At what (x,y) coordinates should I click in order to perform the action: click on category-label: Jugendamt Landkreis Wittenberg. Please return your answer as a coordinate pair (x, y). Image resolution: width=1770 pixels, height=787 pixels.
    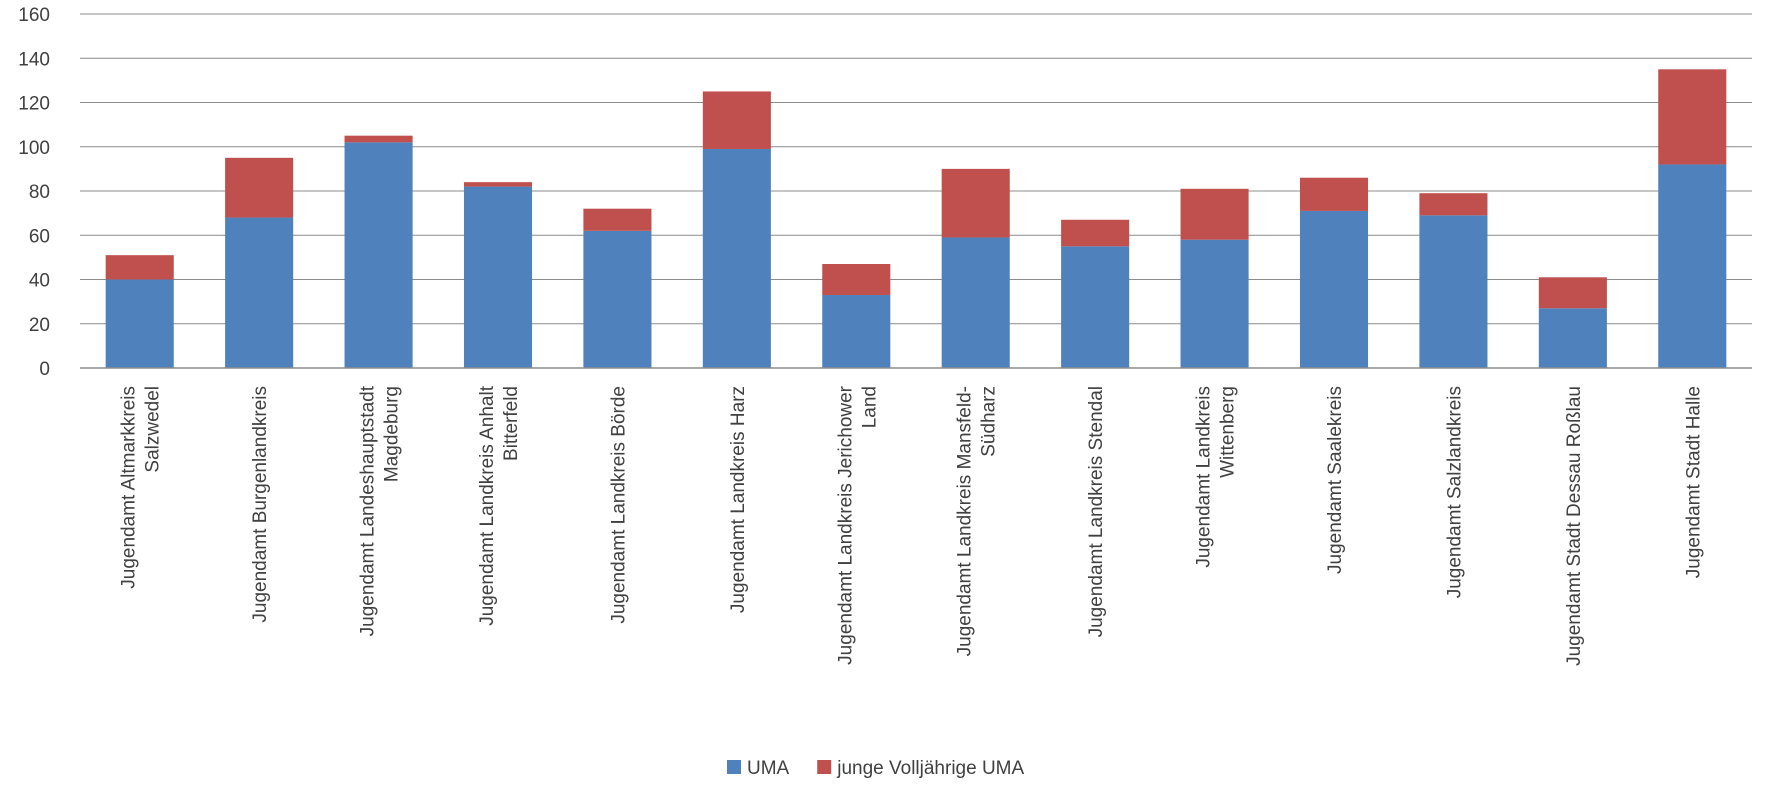
    Looking at the image, I should click on (1216, 477).